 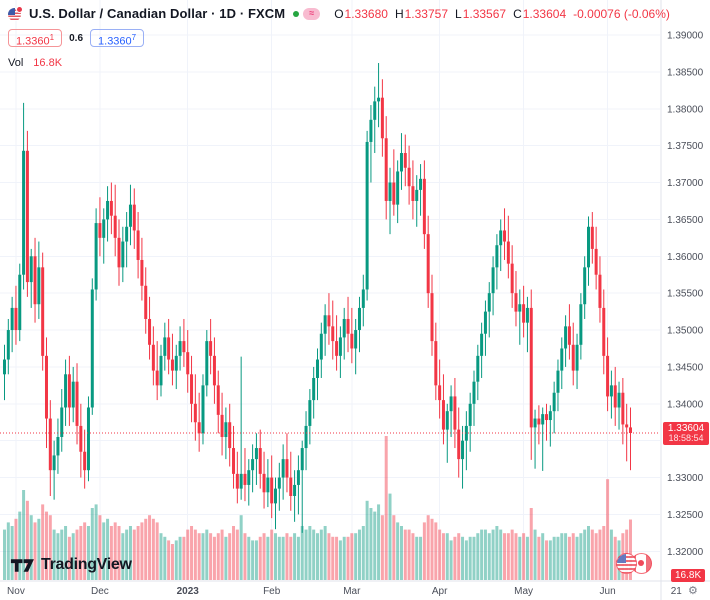 I want to click on time-axis, so click(x=355, y=590).